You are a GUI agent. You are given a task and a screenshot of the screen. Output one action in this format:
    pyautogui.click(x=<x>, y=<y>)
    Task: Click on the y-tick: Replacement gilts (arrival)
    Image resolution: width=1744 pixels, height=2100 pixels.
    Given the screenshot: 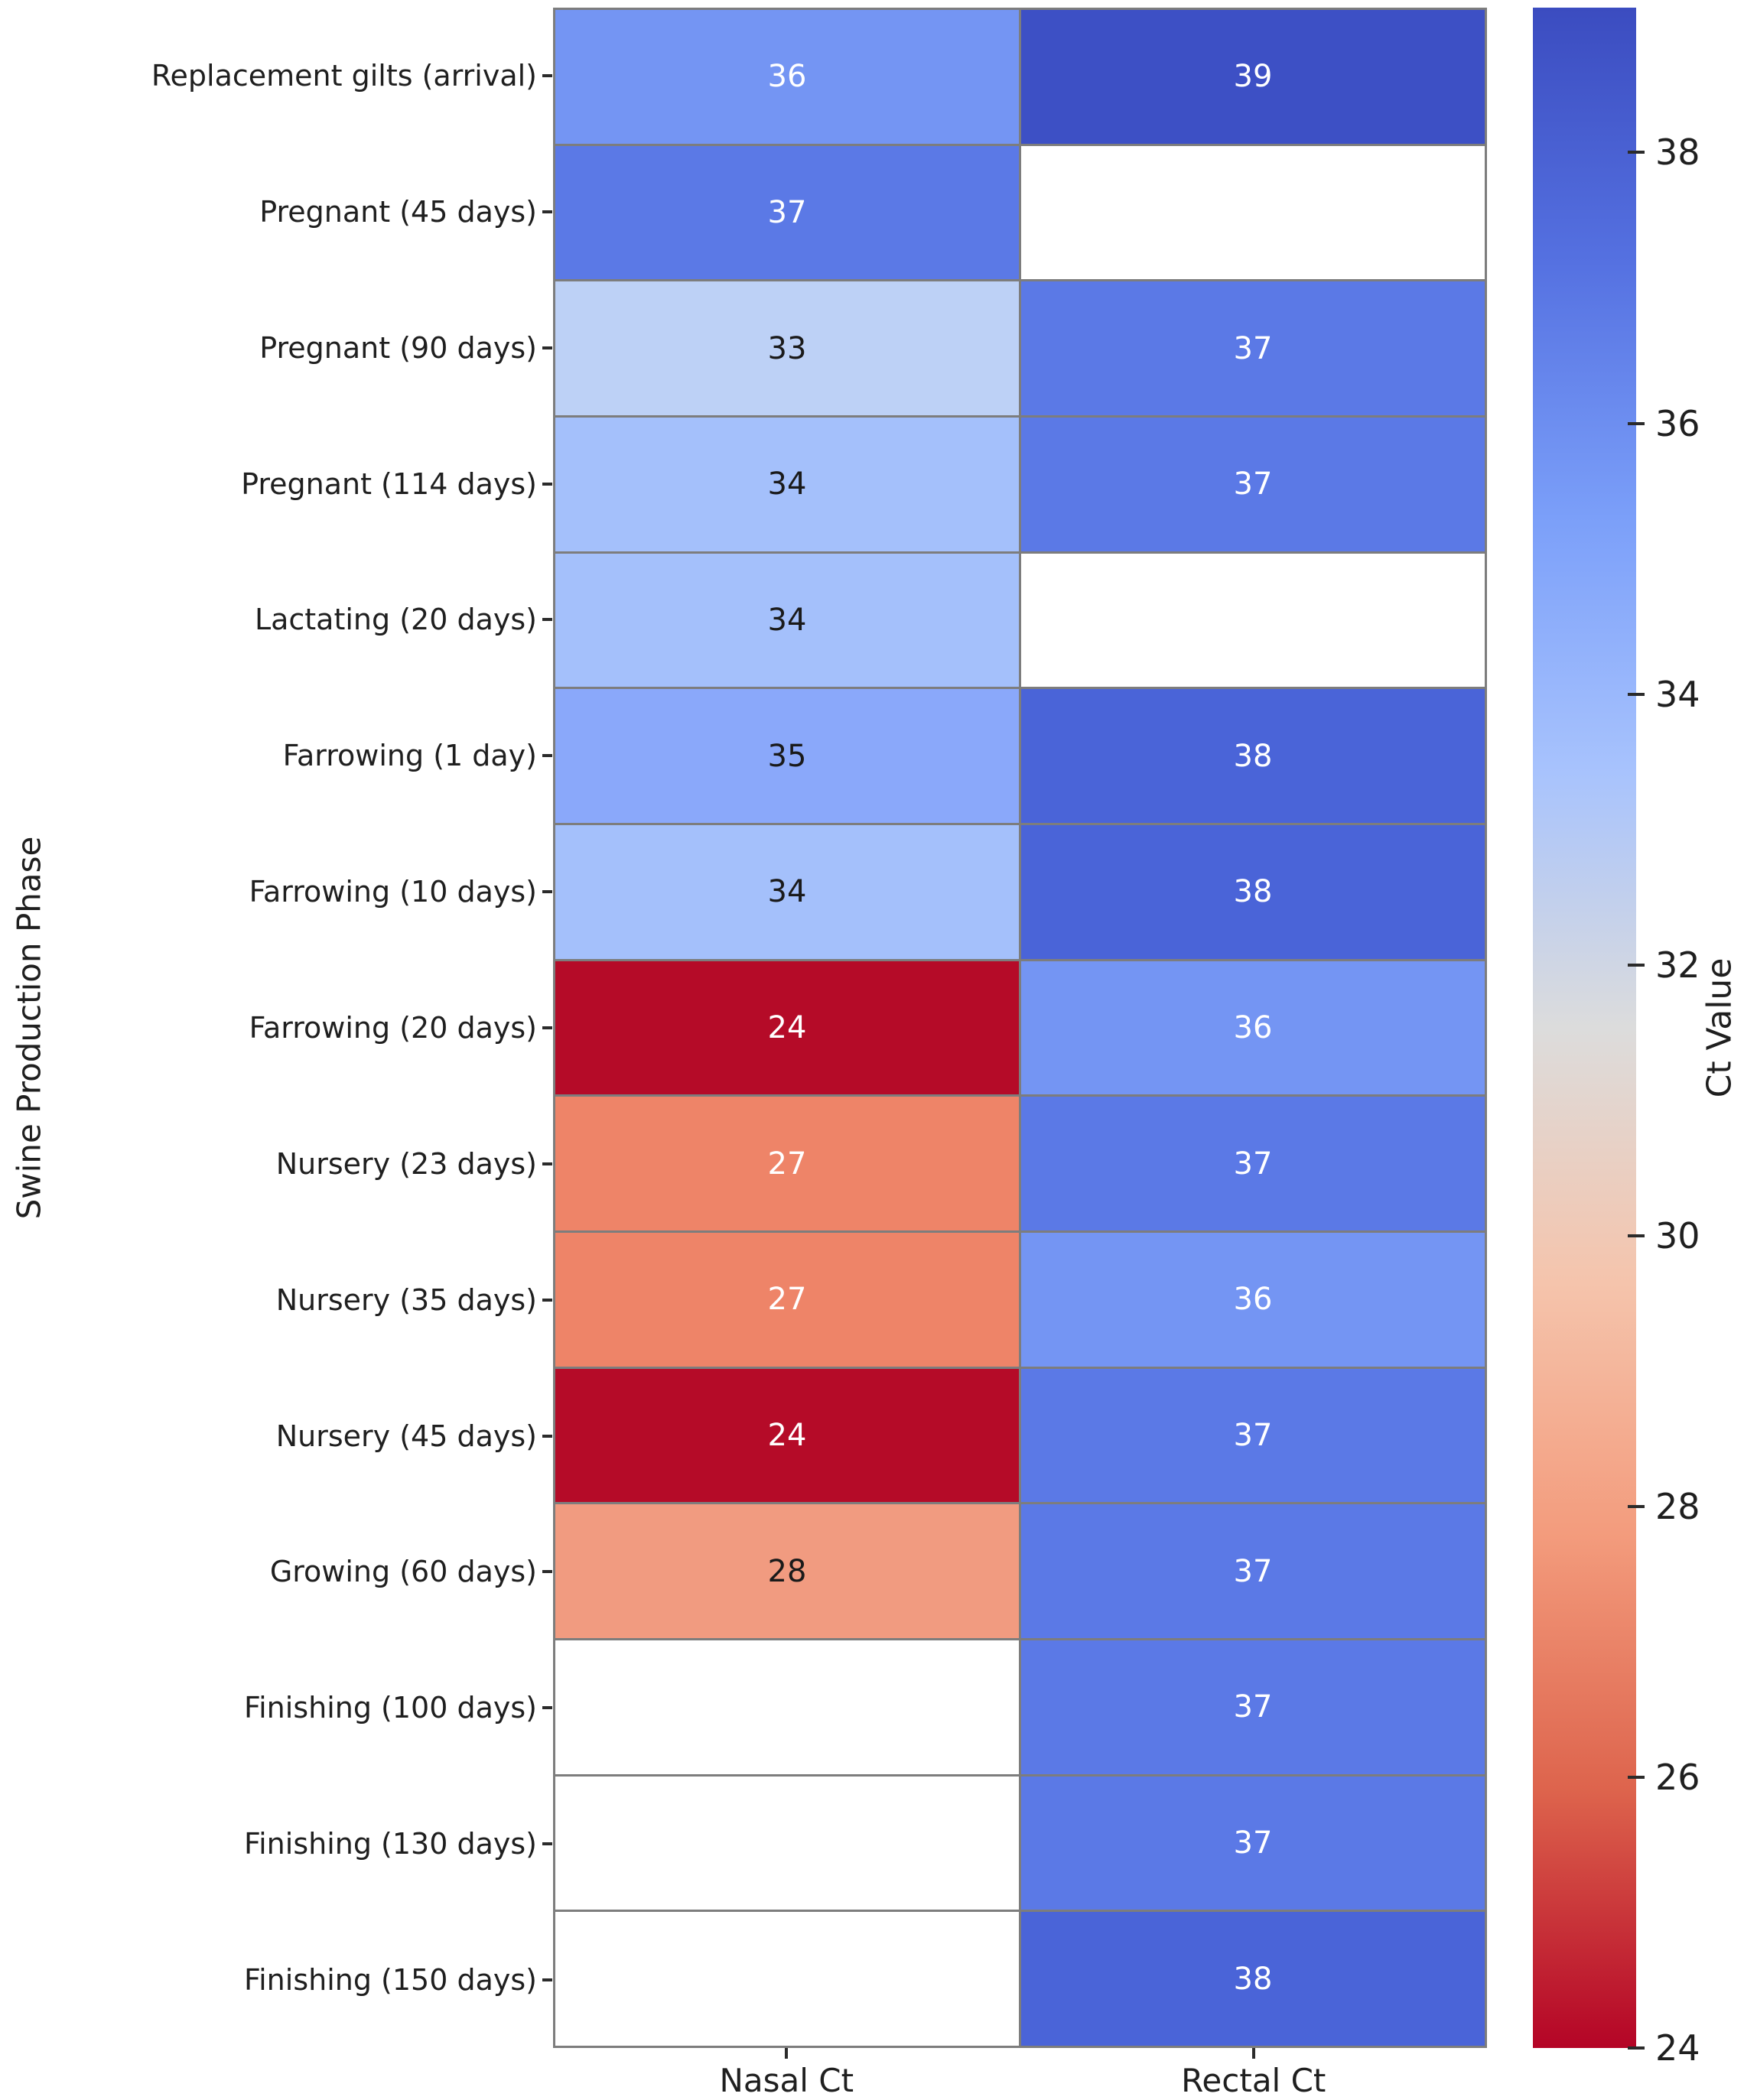 What is the action you would take?
    pyautogui.click(x=277, y=76)
    